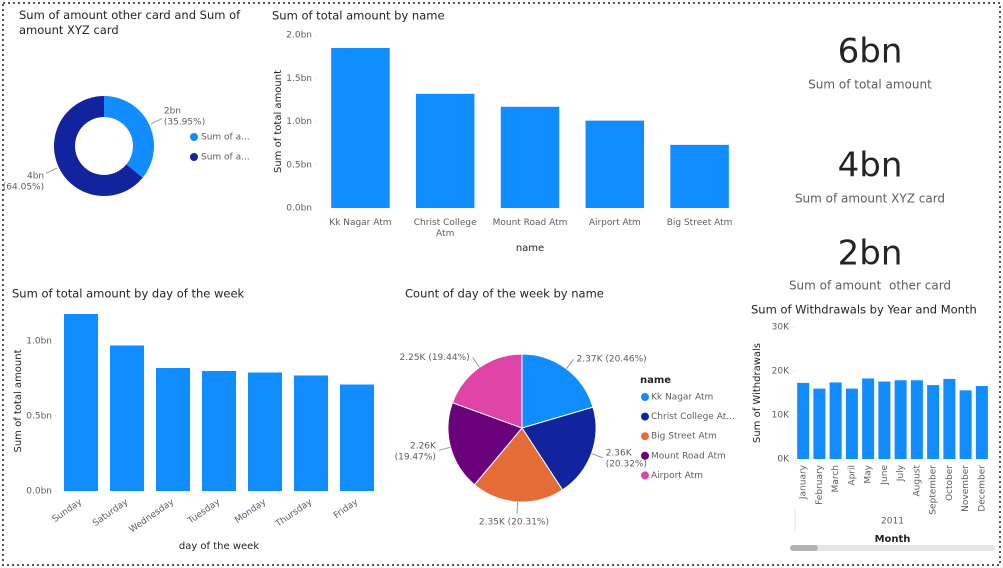 The width and height of the screenshot is (1003, 568). Describe the element at coordinates (781, 372) in the screenshot. I see `y-tick-label: 20K` at that location.